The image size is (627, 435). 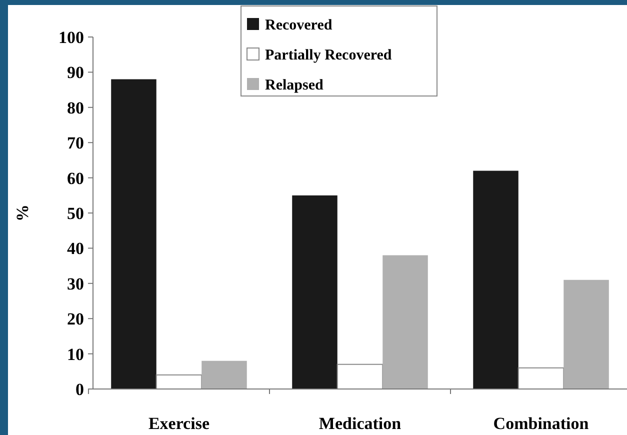 I want to click on y-tick-label: 100, so click(x=71, y=37).